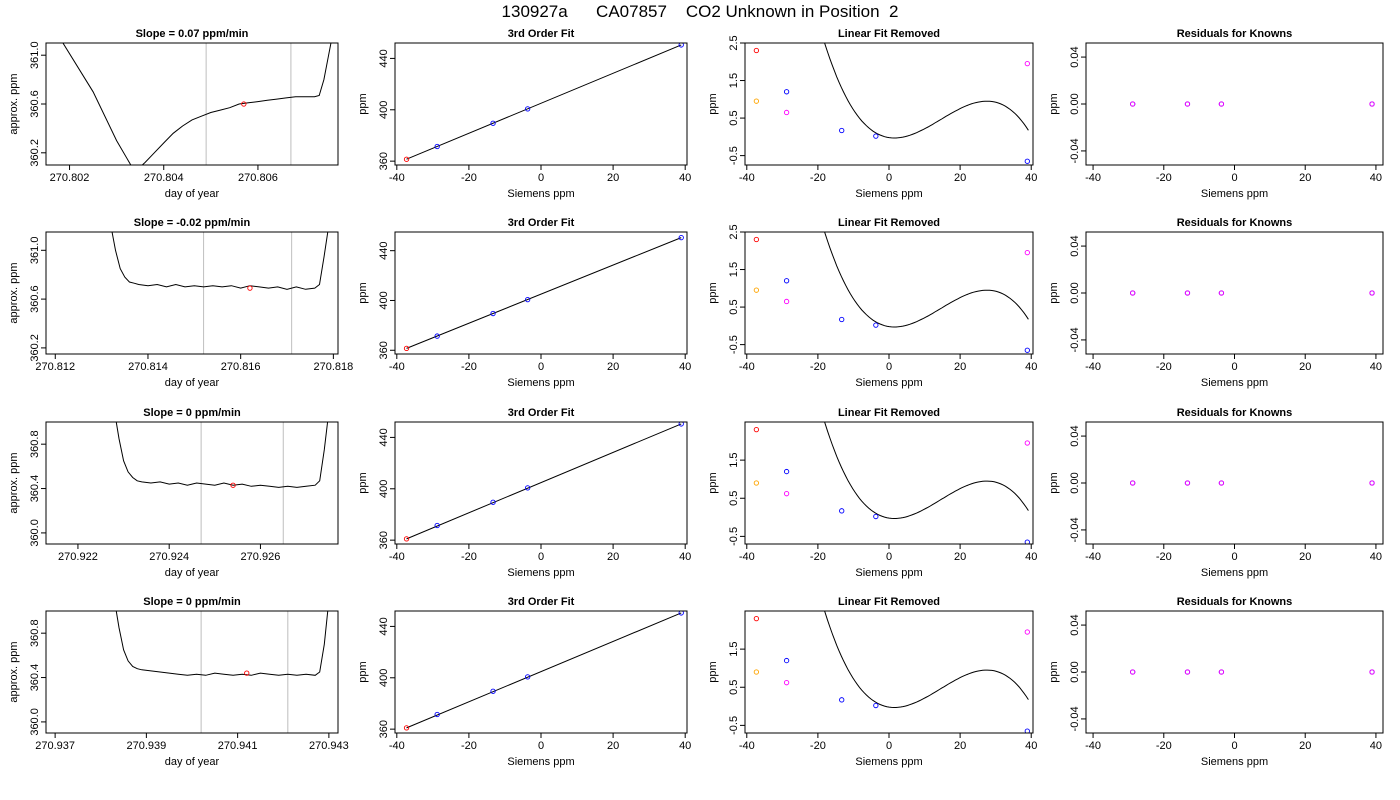  Describe the element at coordinates (384, 437) in the screenshot. I see `y-tick-label: 440` at that location.